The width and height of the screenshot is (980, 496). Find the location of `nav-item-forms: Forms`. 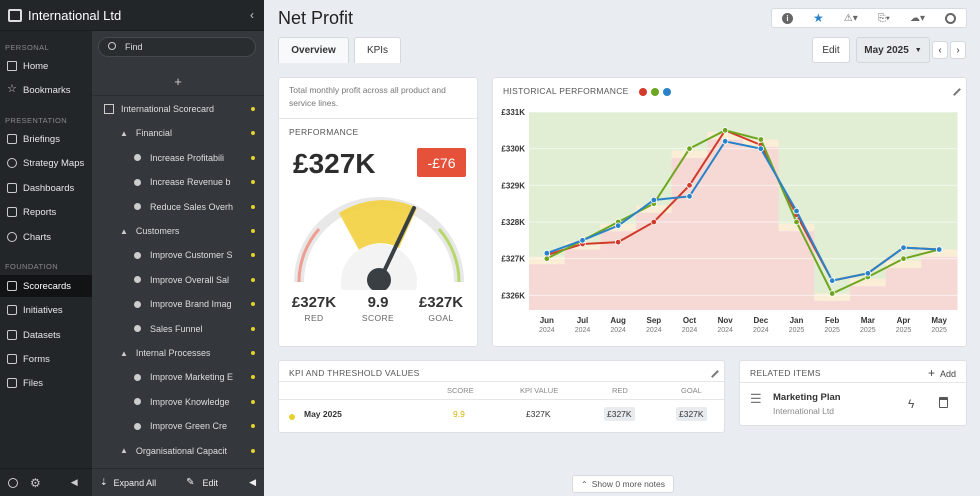

nav-item-forms: Forms is located at coordinates (46, 359).